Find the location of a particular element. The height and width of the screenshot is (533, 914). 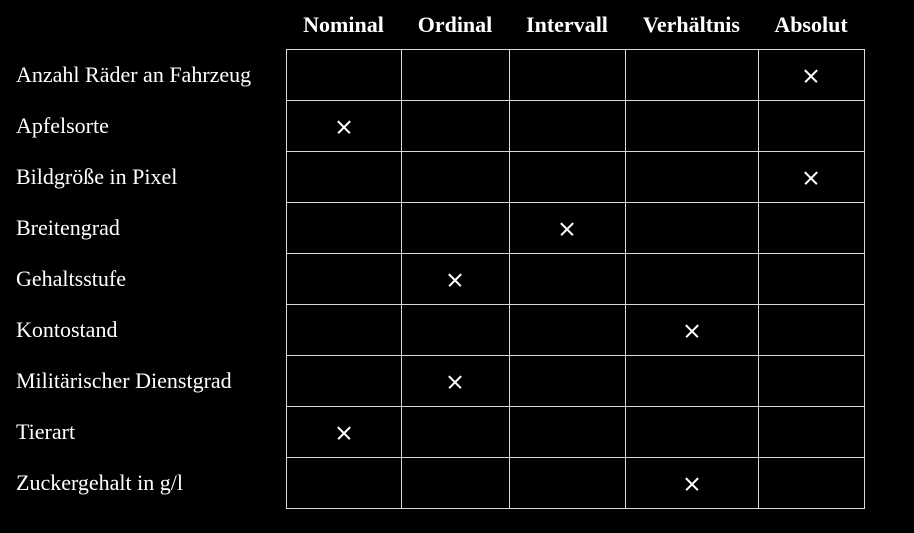

table-row: Militärischer Dienstgrad is located at coordinates (432, 381).